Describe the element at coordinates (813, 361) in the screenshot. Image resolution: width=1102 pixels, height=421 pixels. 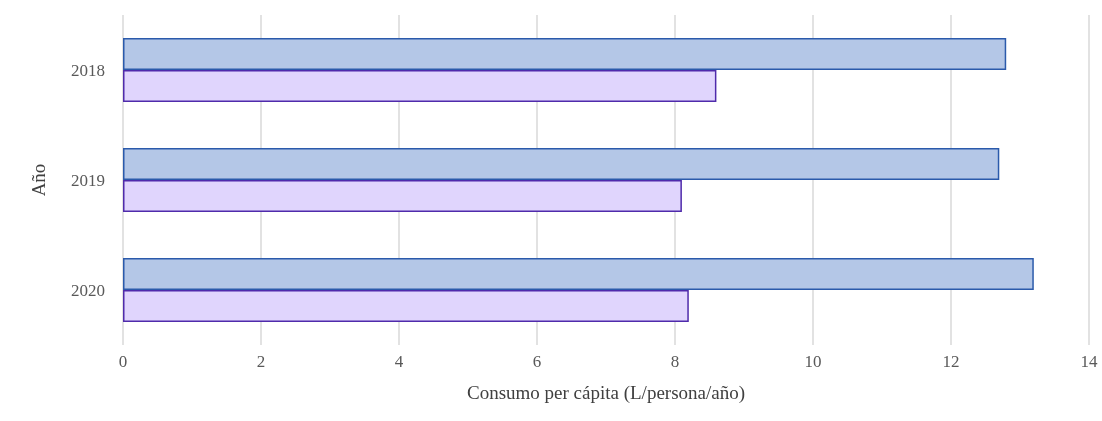
I see `x-tick-label: 10` at that location.